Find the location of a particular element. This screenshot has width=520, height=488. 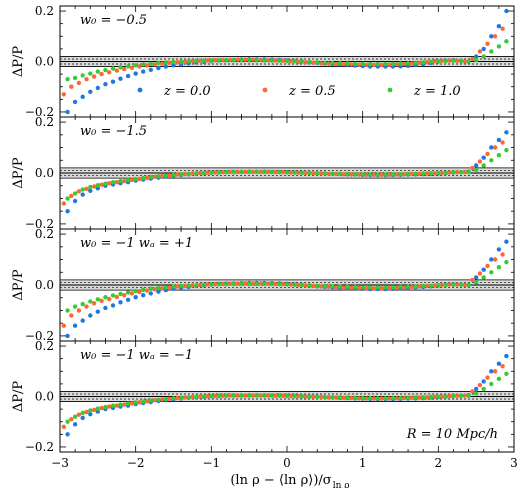

x-axis-label: (ln ρ − ⟨ln ρ⟩)/σ is located at coordinates (280, 480).